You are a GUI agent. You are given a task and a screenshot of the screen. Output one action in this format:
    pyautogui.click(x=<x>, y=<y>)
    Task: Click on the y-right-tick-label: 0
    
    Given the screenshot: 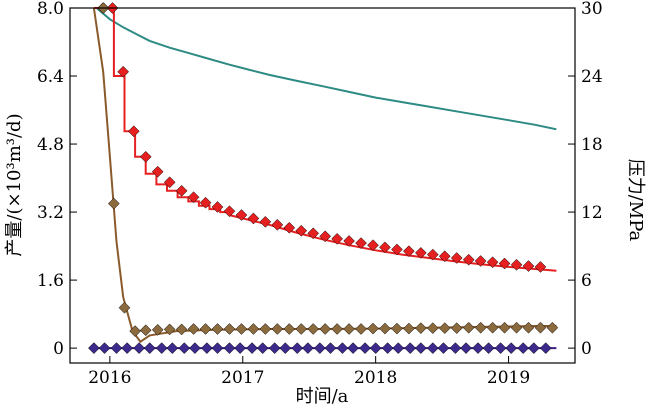 What is the action you would take?
    pyautogui.click(x=586, y=349)
    